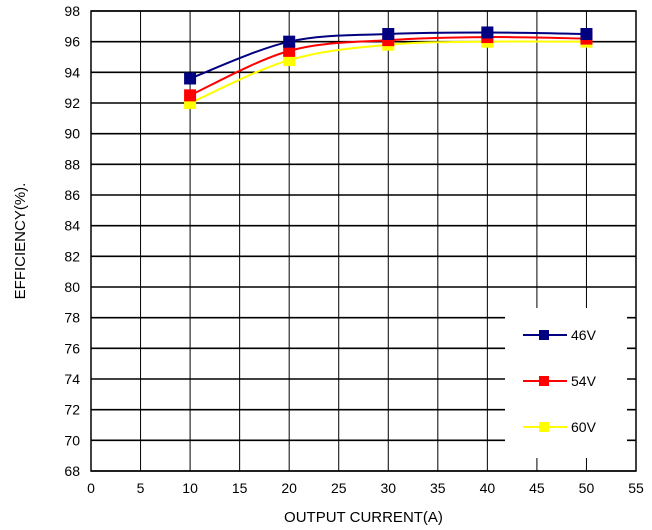 This screenshot has width=652, height=530. What do you see at coordinates (289, 60) in the screenshot?
I see `data-point-60V` at bounding box center [289, 60].